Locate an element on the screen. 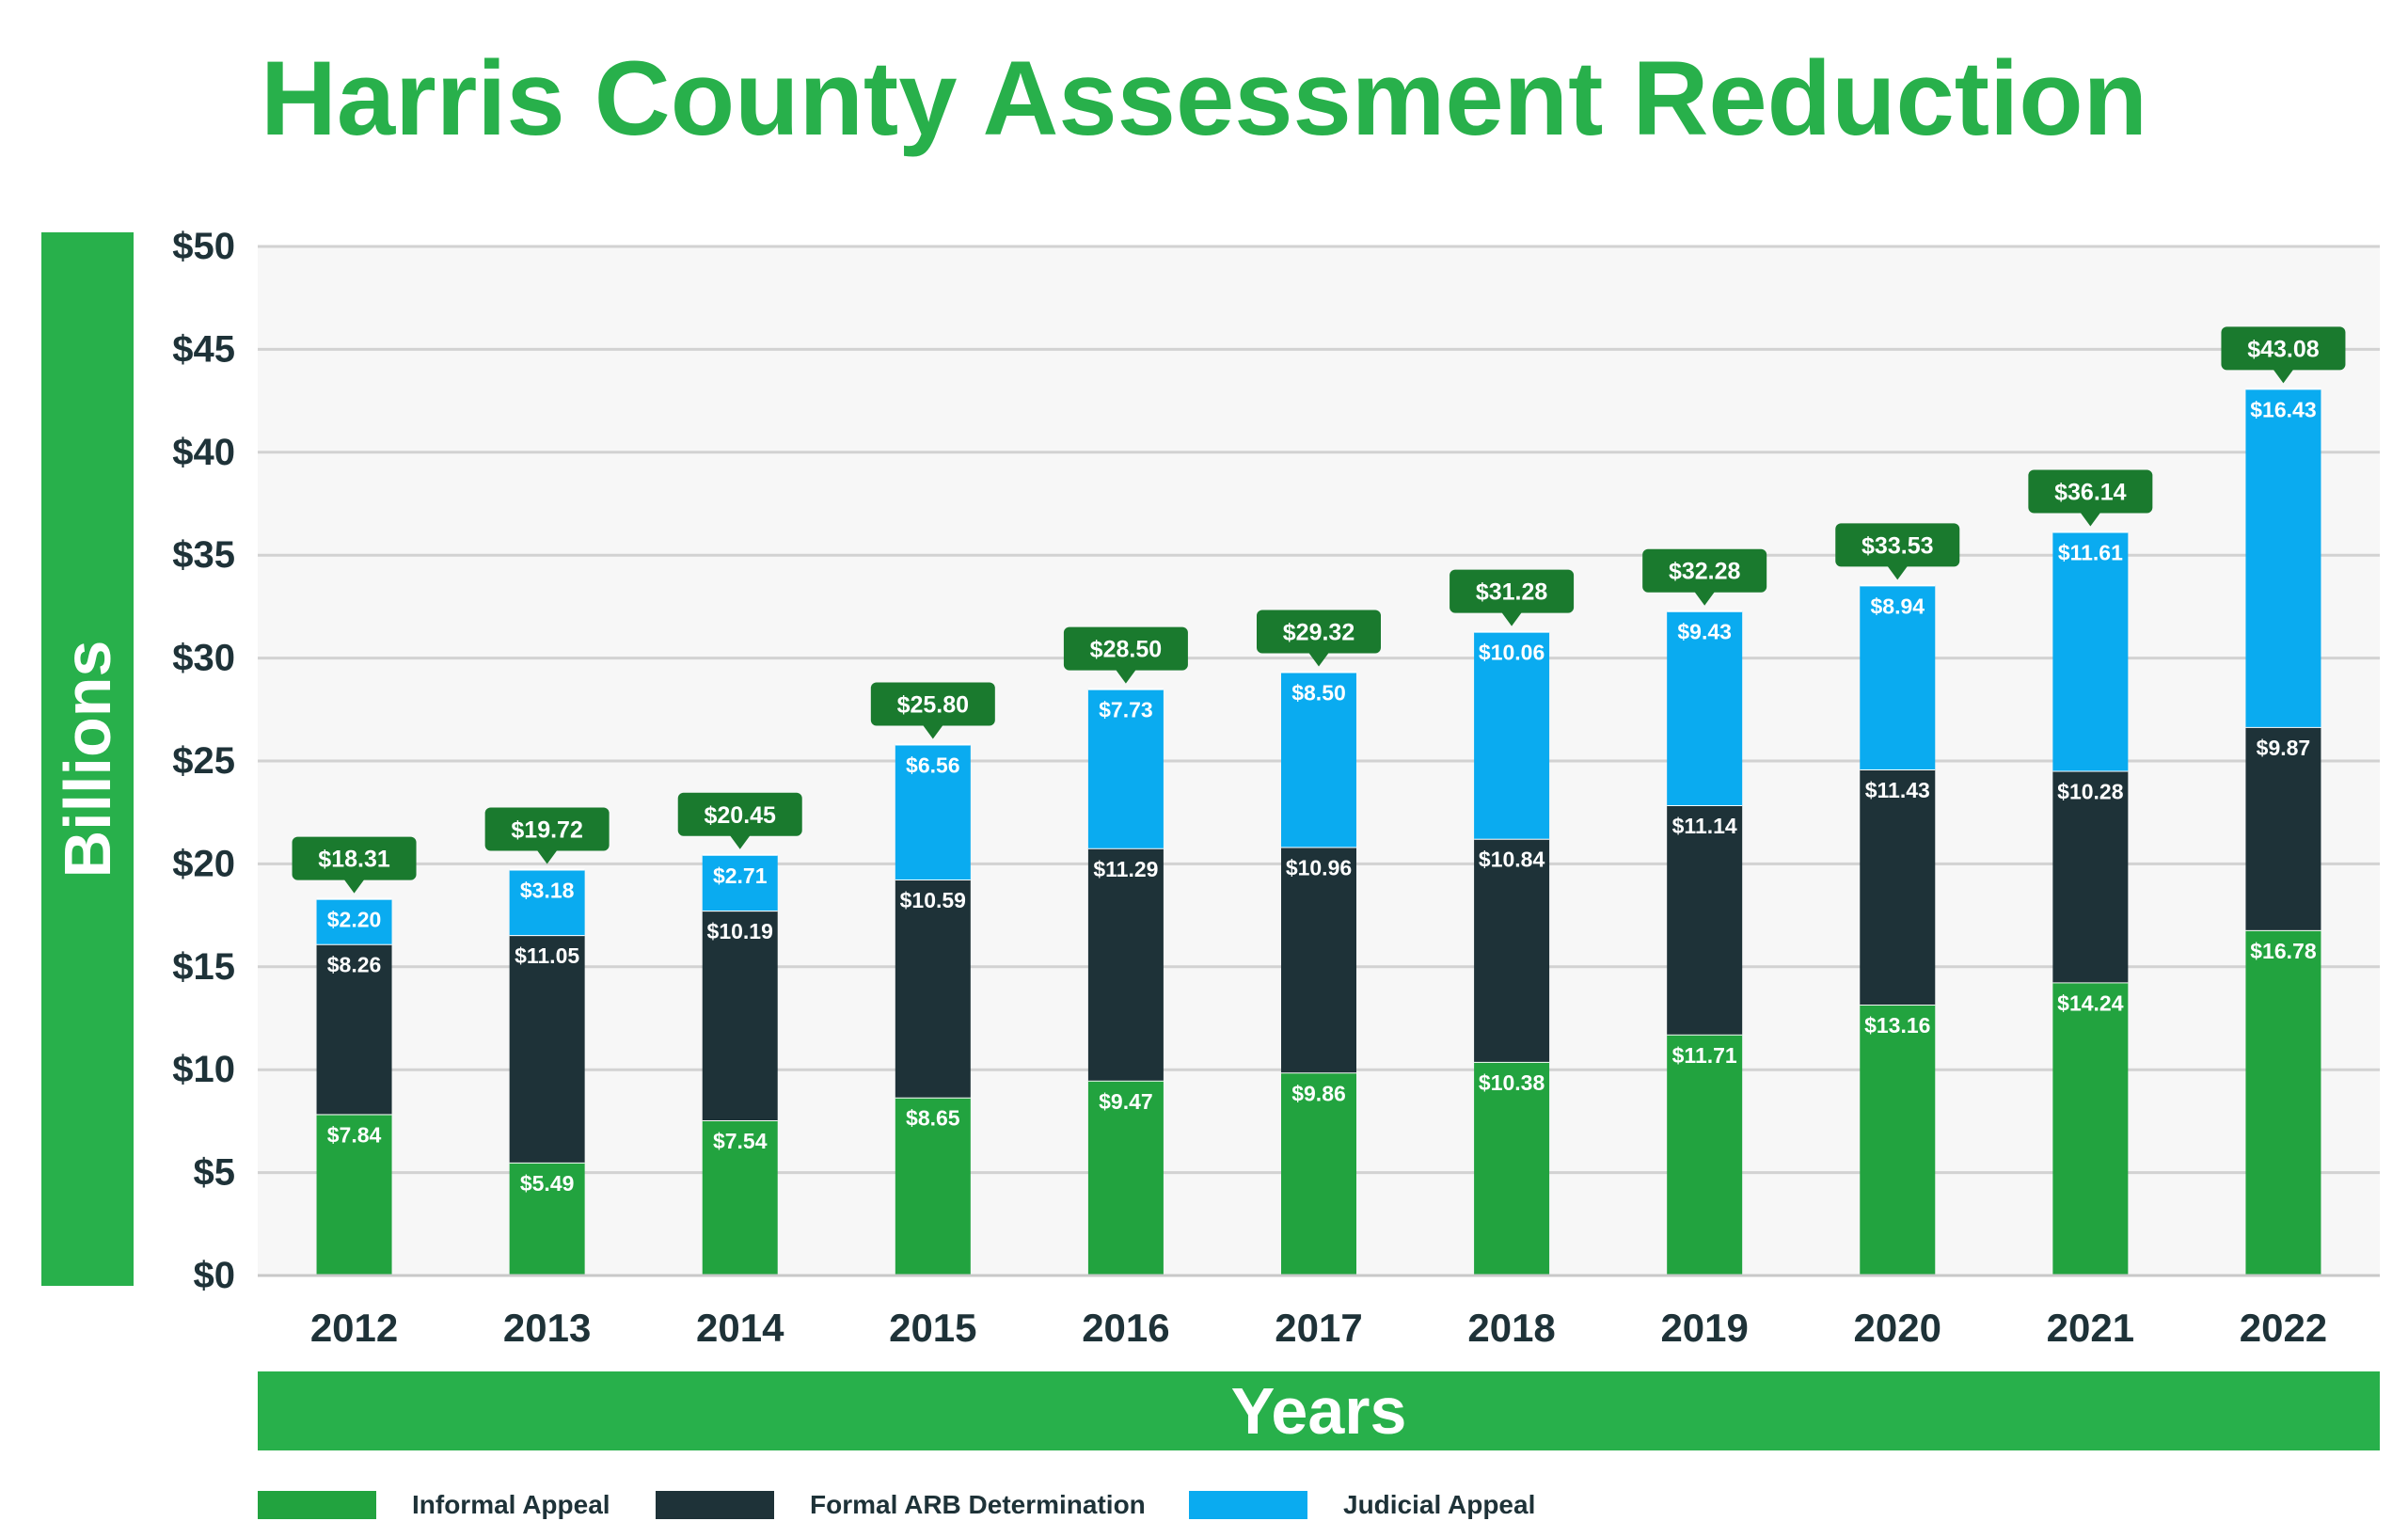 Image resolution: width=2408 pixels, height=1537 pixels. data-label: $9.47 is located at coordinates (1126, 1101).